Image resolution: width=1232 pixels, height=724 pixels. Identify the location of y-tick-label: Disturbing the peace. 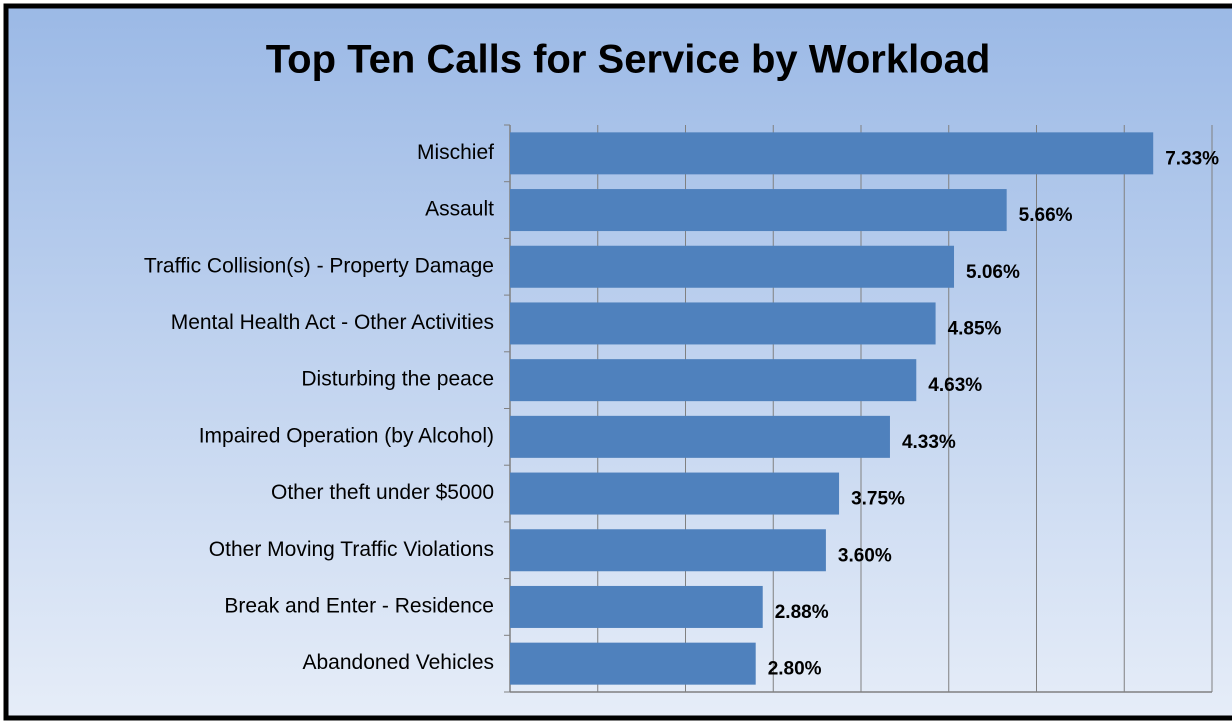
(397, 379).